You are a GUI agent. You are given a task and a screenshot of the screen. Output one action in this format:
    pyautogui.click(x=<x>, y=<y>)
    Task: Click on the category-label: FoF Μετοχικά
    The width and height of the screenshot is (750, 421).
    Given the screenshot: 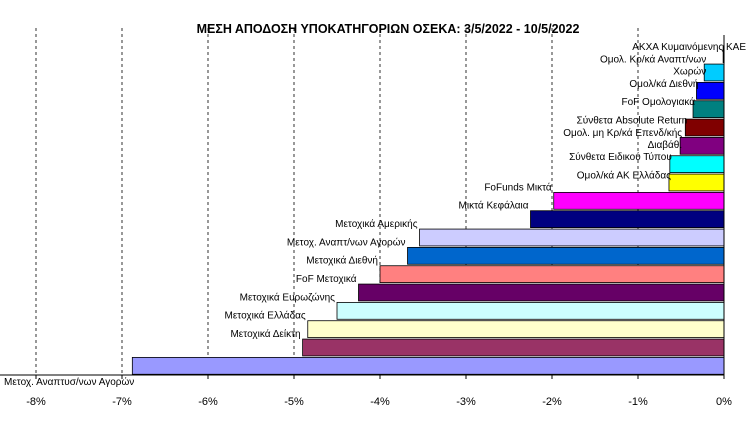 What is the action you would take?
    pyautogui.click(x=326, y=279)
    